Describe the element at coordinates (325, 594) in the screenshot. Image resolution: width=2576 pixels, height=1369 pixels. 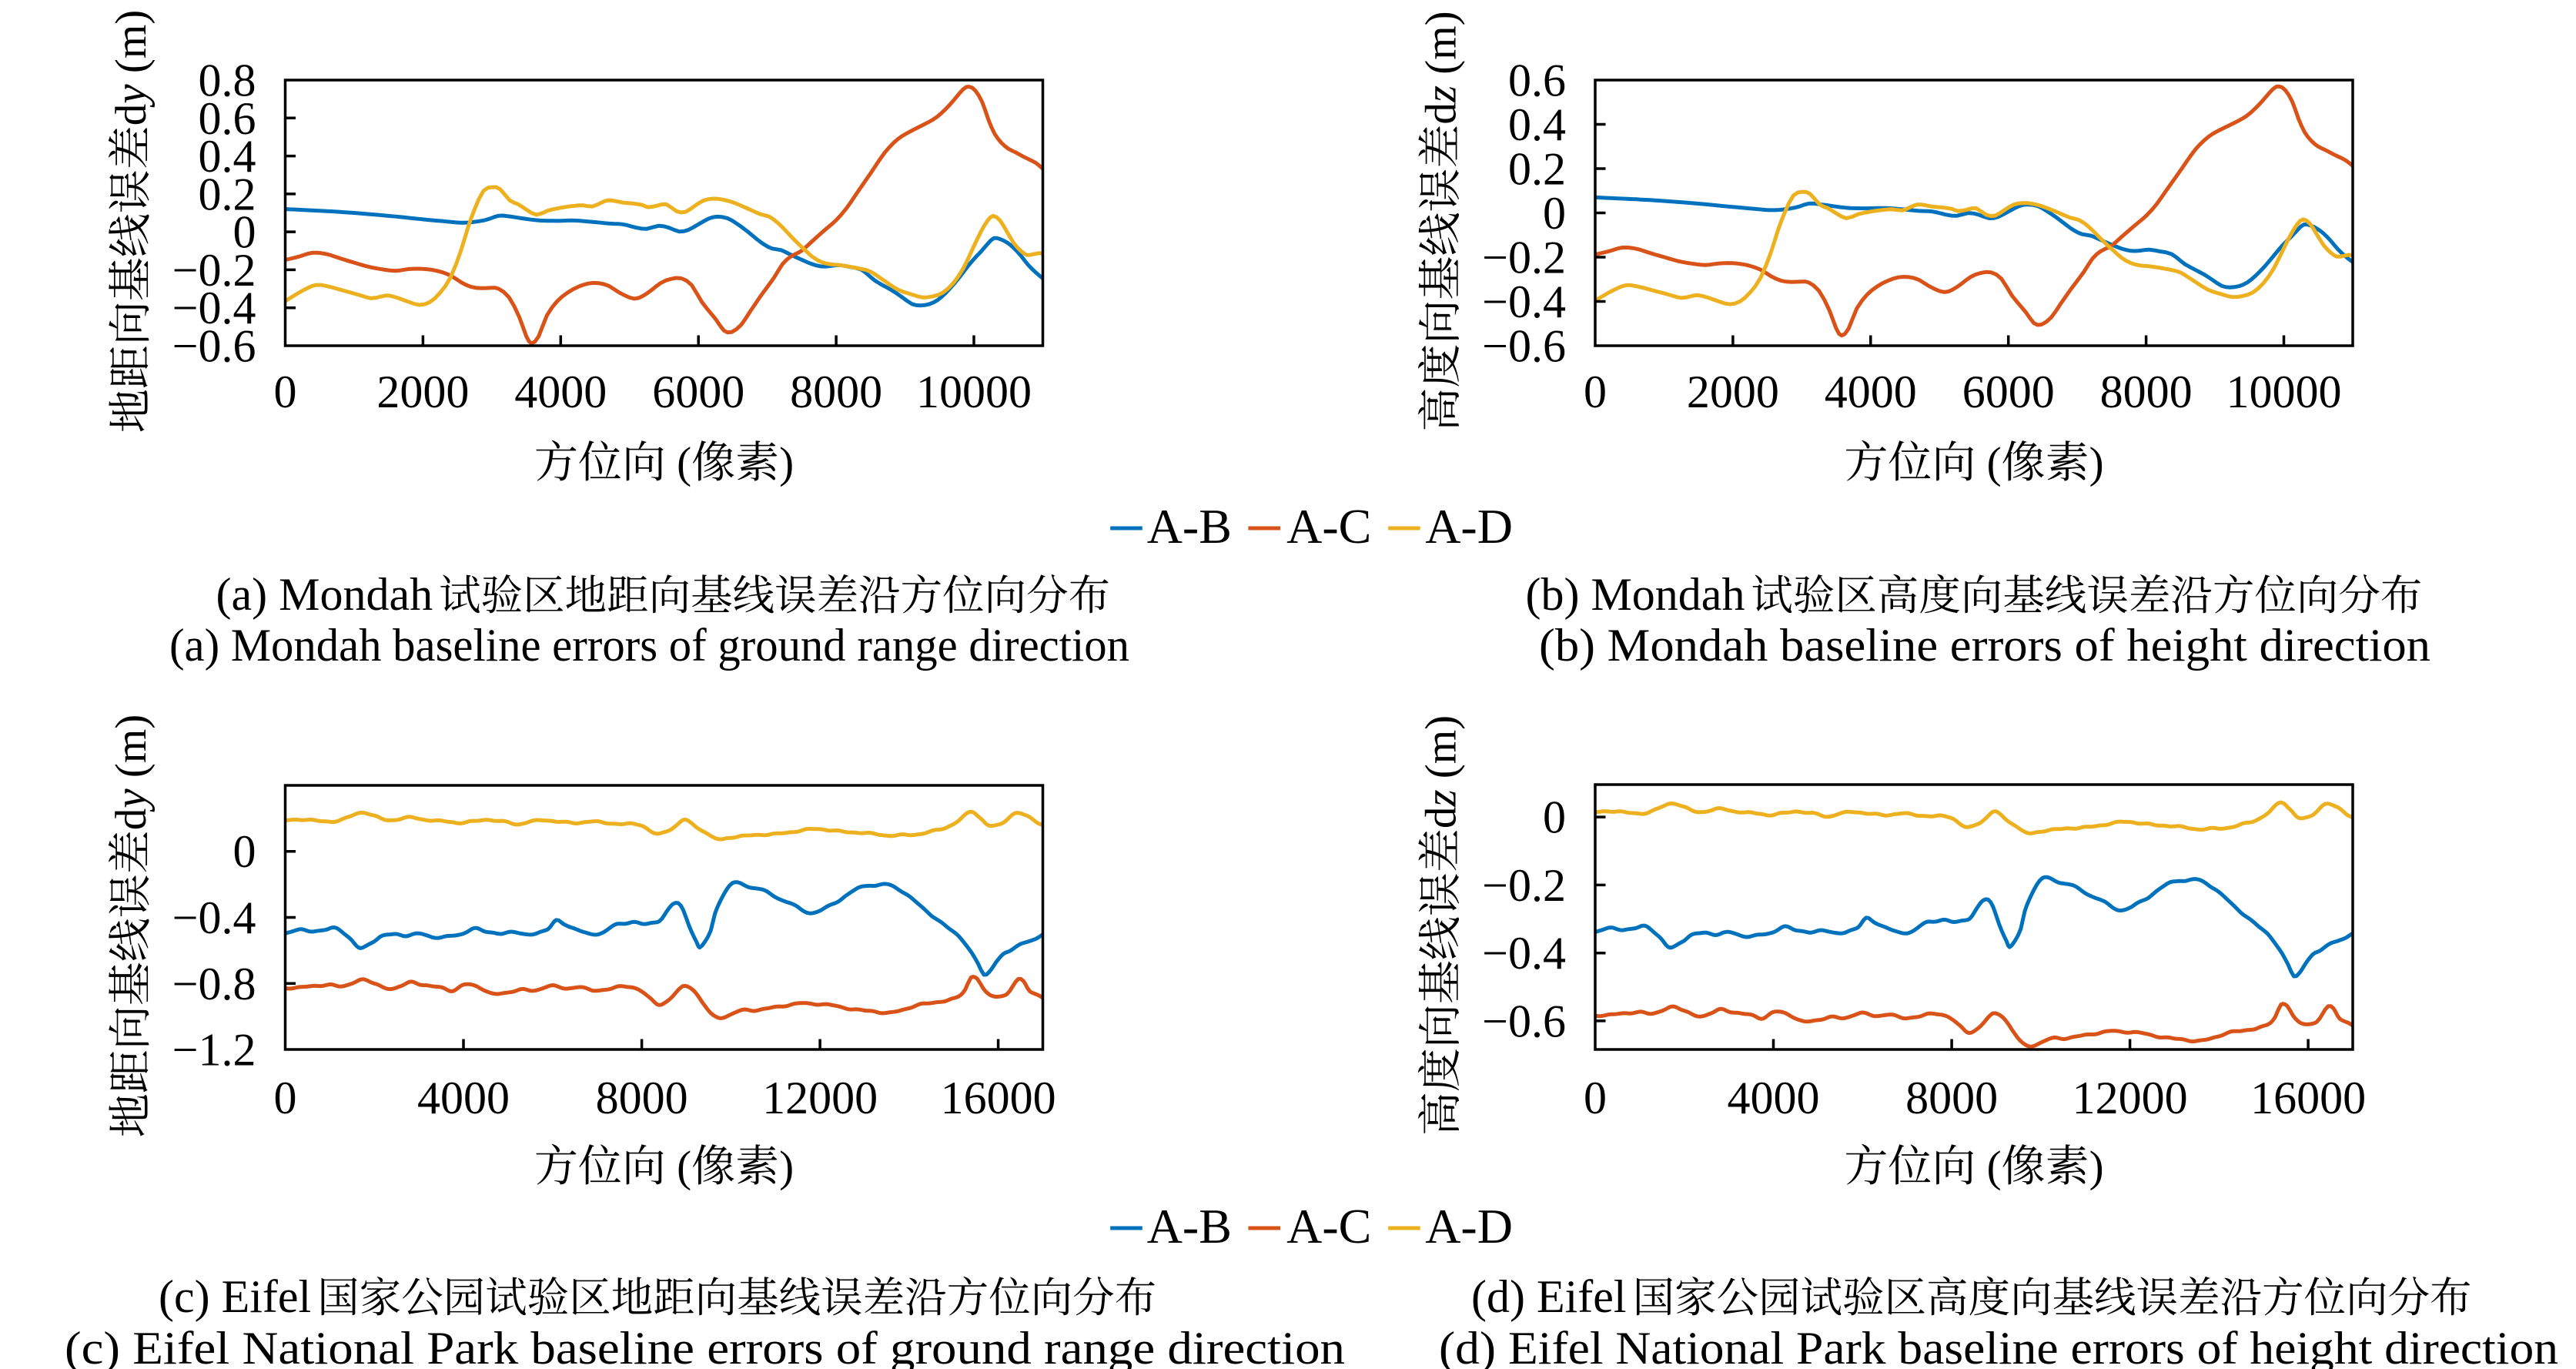
I see `svg-text: (a) Mondah` at that location.